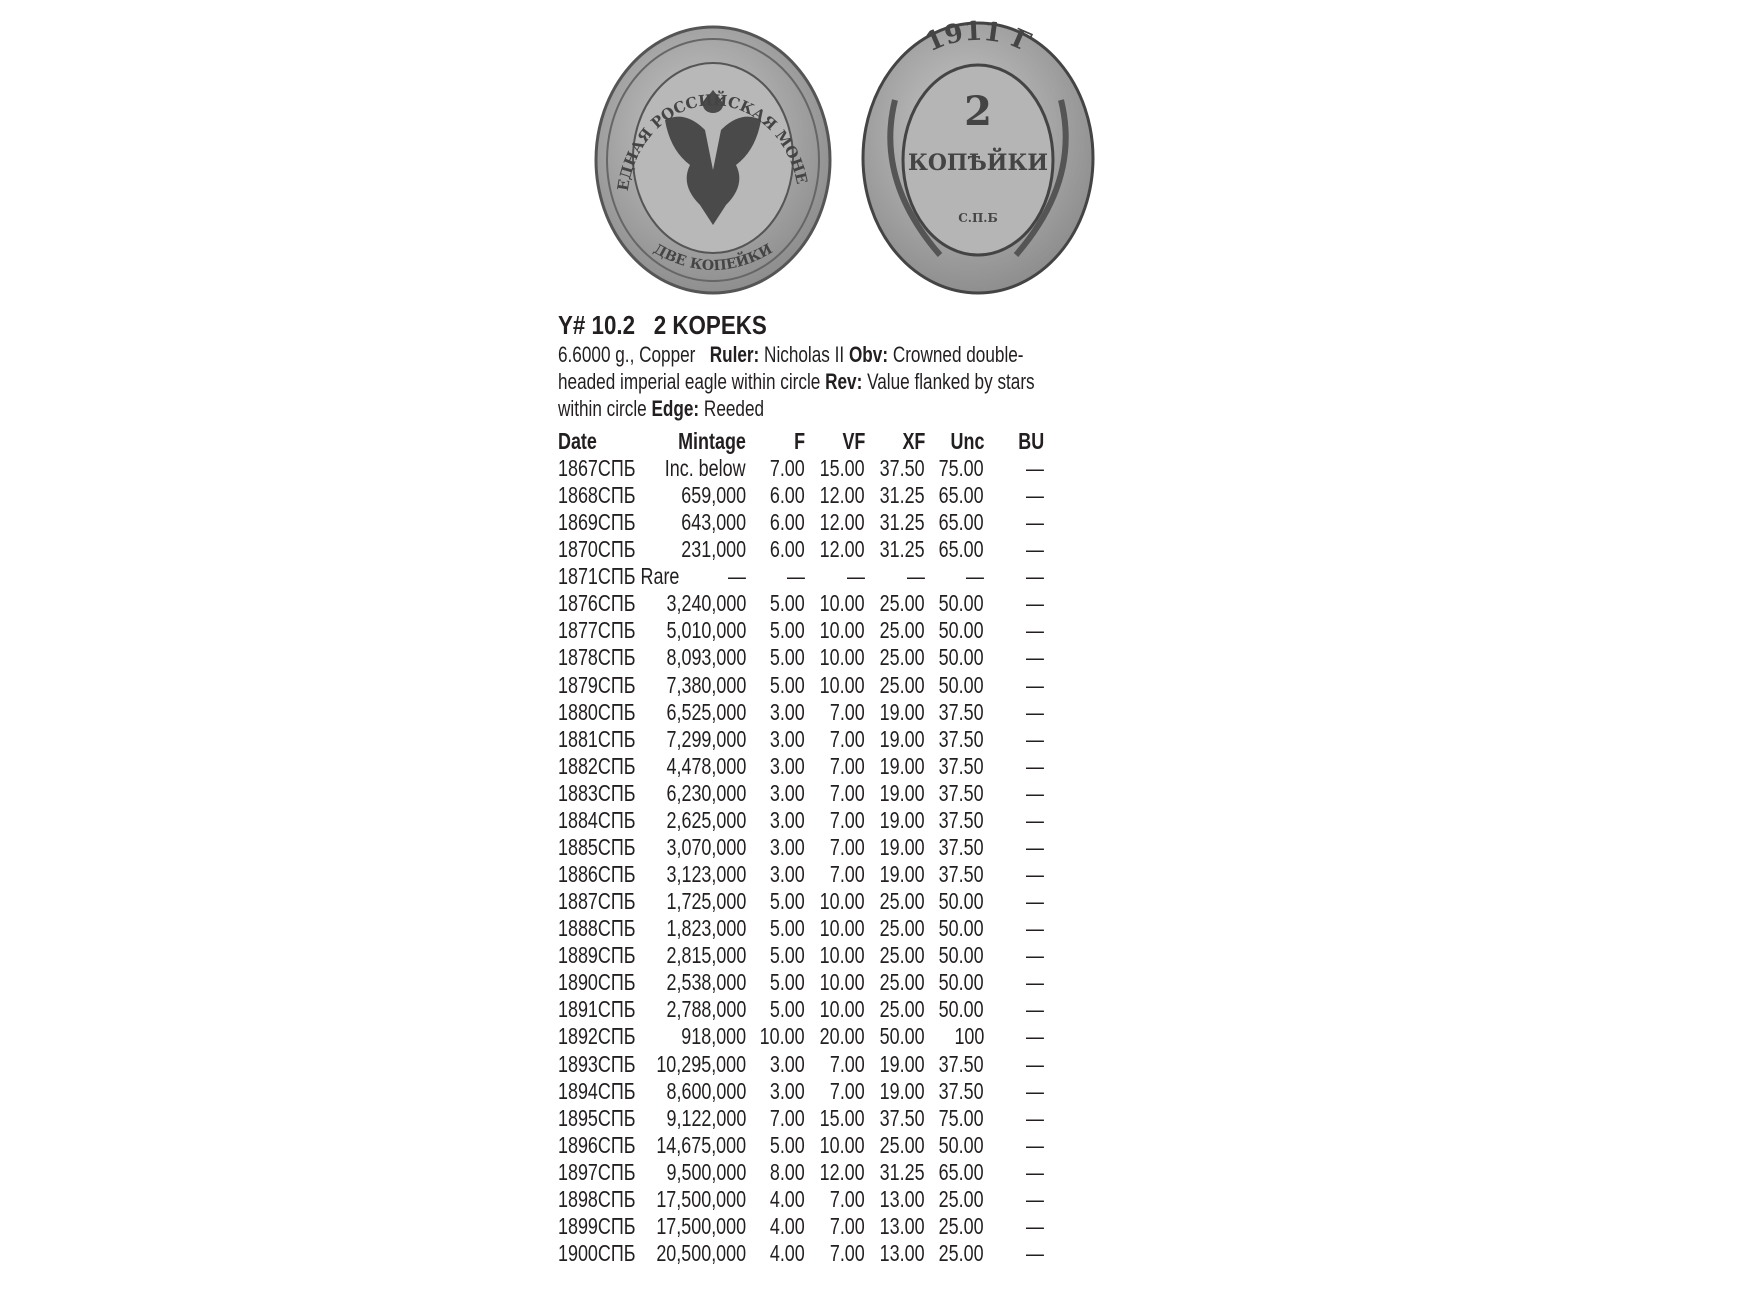 The width and height of the screenshot is (1750, 1300). What do you see at coordinates (808, 549) in the screenshot?
I see `table-row: 1870СПБ 231,000 6.00 12.00 31.25 65.00 —` at bounding box center [808, 549].